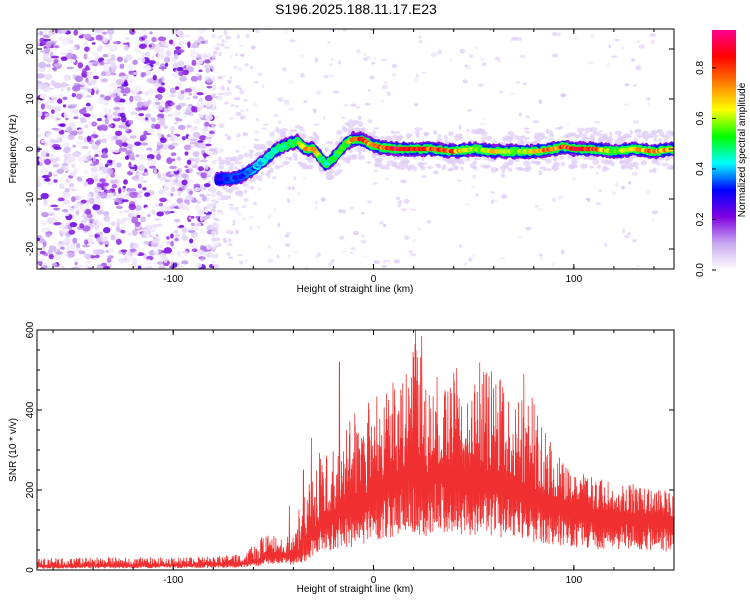  What do you see at coordinates (355, 289) in the screenshot?
I see `spectrogram-x-axis-label: Height of straight line (km)` at bounding box center [355, 289].